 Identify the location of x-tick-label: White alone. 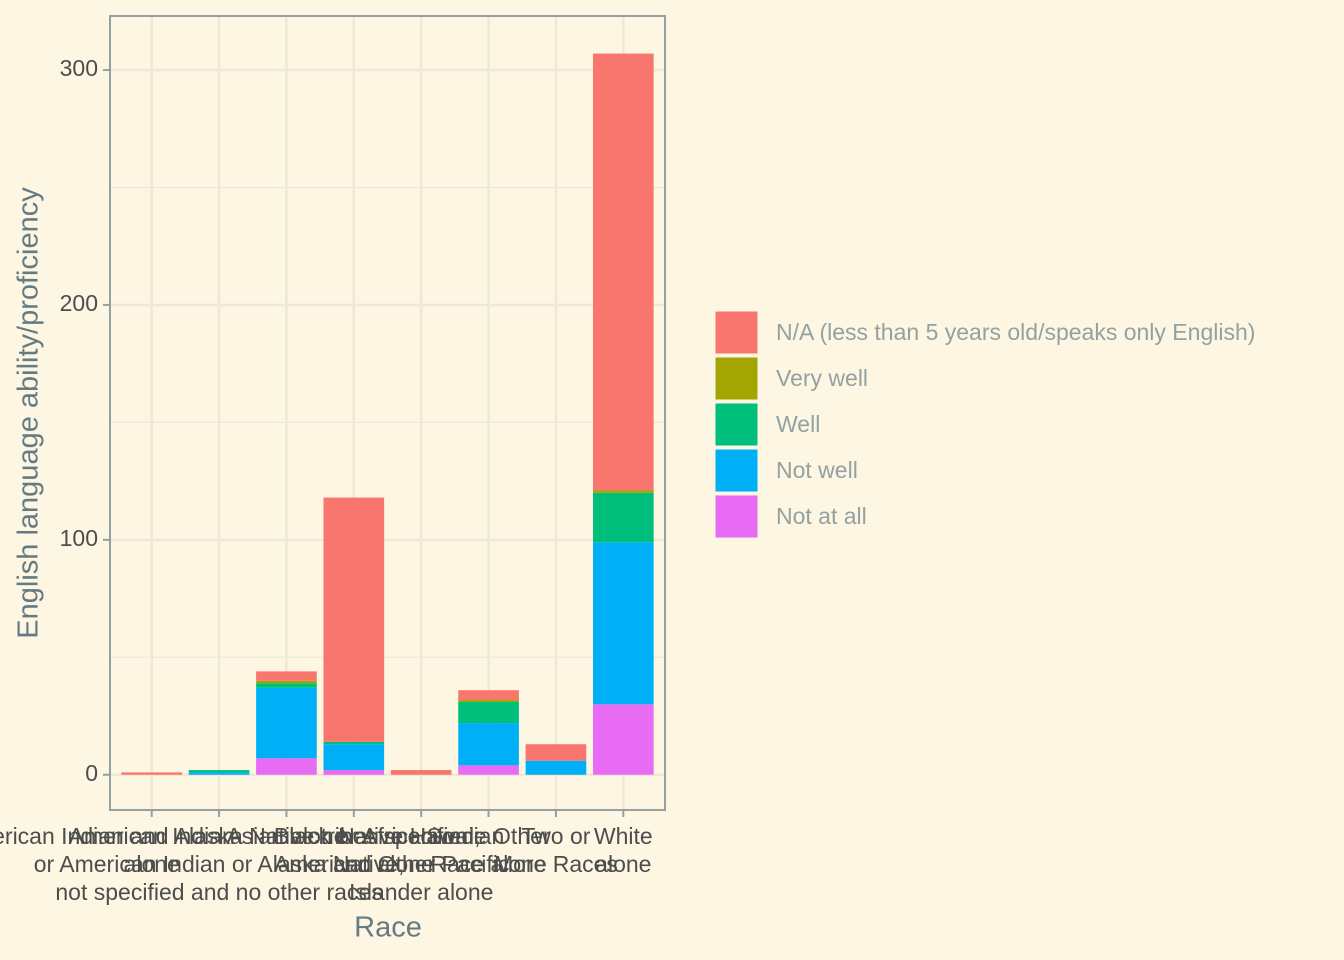
(623, 850).